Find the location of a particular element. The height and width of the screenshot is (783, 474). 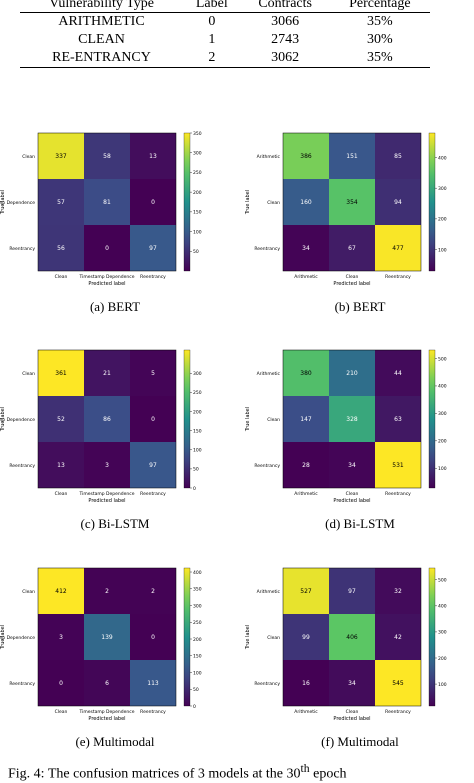

cell-label: 545 is located at coordinates (398, 683).